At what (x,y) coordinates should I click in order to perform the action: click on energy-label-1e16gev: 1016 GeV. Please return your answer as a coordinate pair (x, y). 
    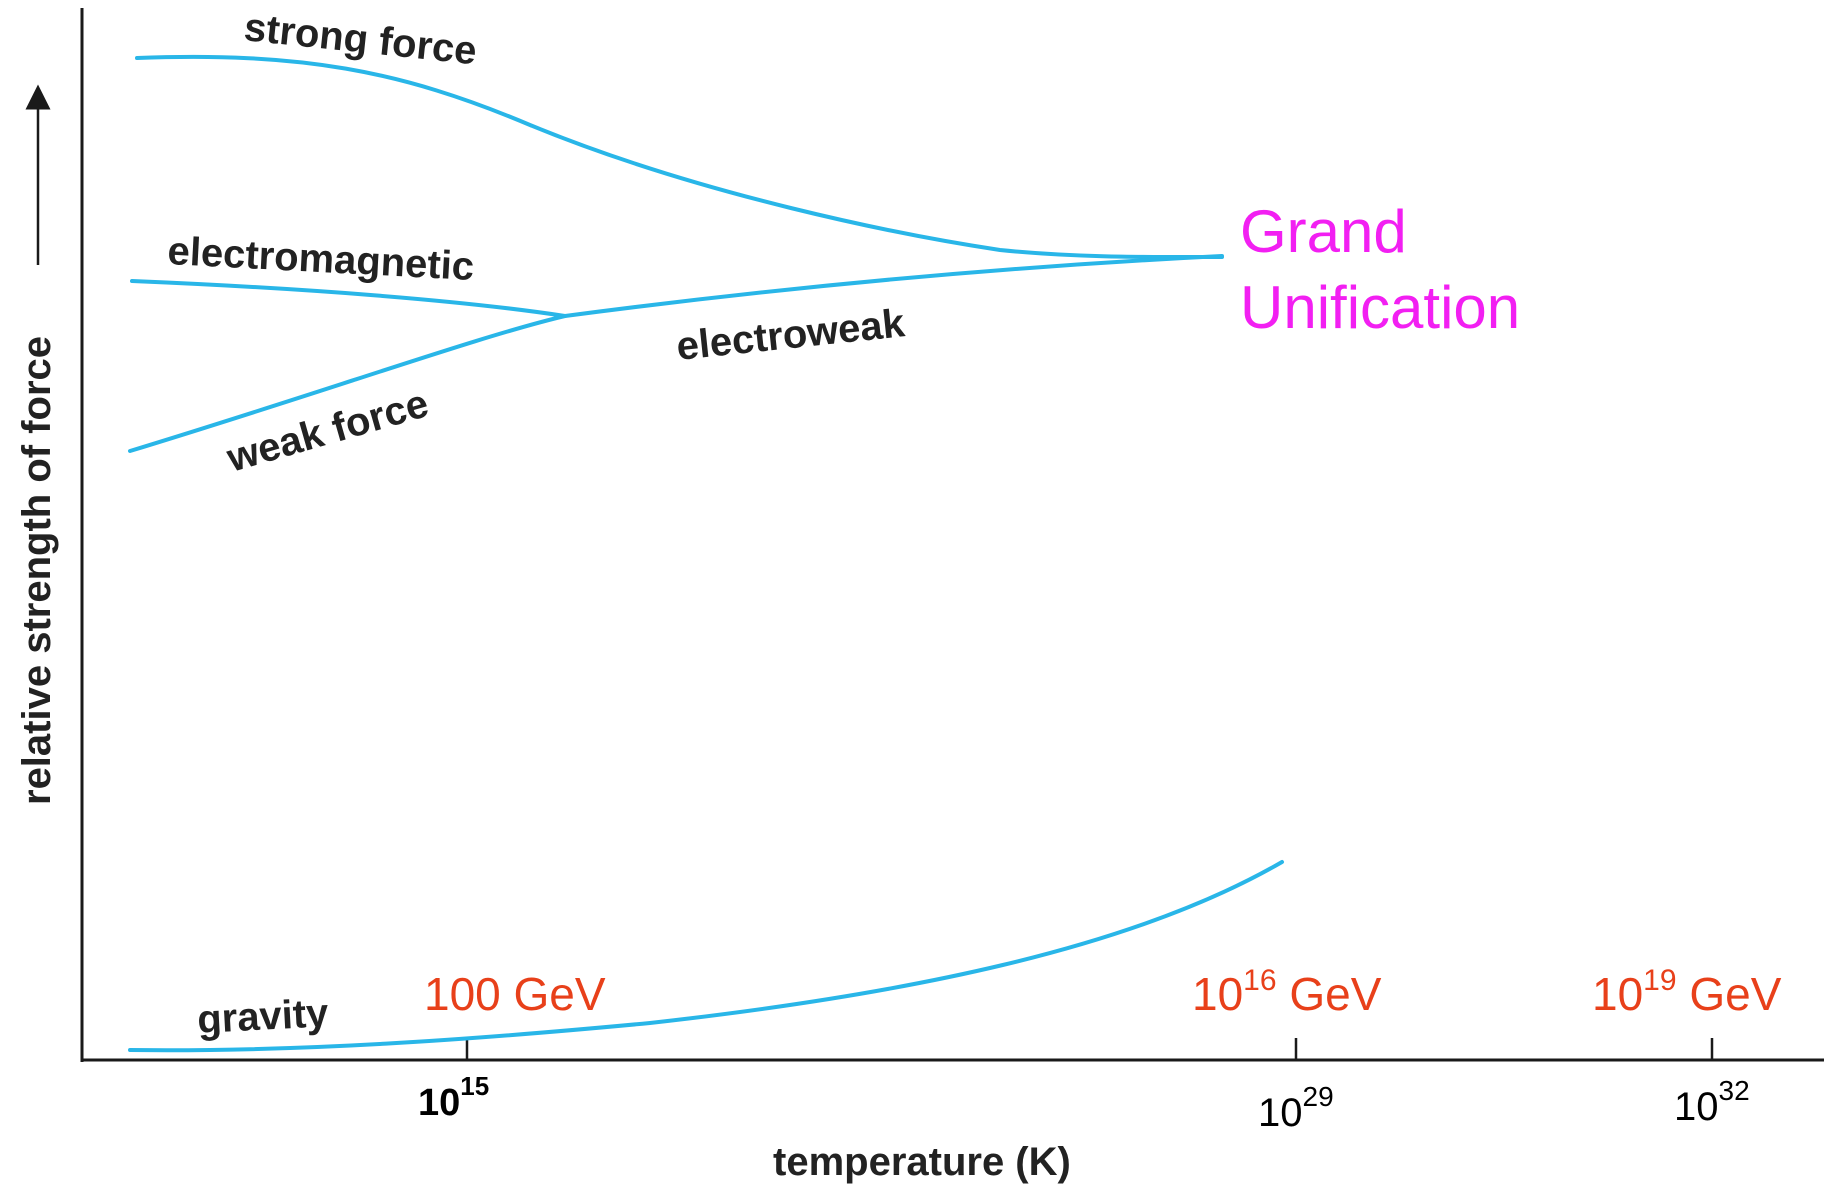
    Looking at the image, I should click on (1287, 992).